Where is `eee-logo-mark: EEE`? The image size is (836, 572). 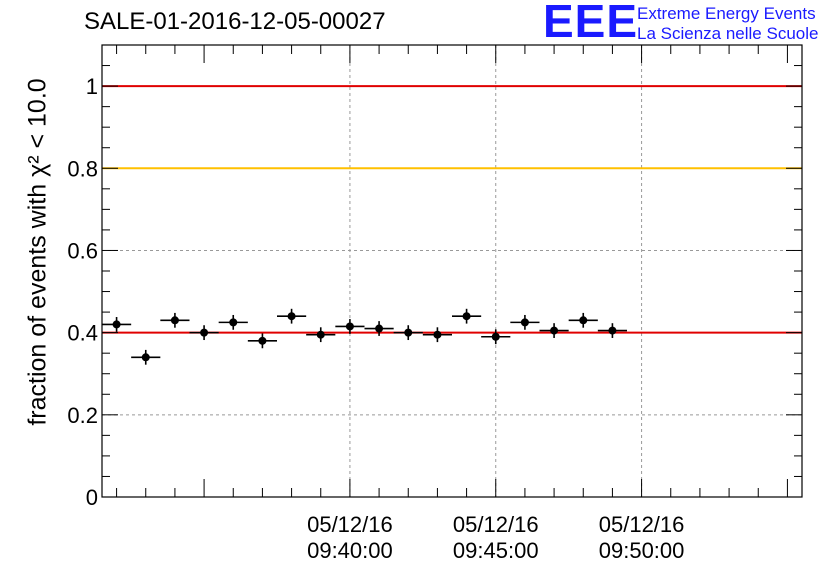 eee-logo-mark: EEE is located at coordinates (591, 23).